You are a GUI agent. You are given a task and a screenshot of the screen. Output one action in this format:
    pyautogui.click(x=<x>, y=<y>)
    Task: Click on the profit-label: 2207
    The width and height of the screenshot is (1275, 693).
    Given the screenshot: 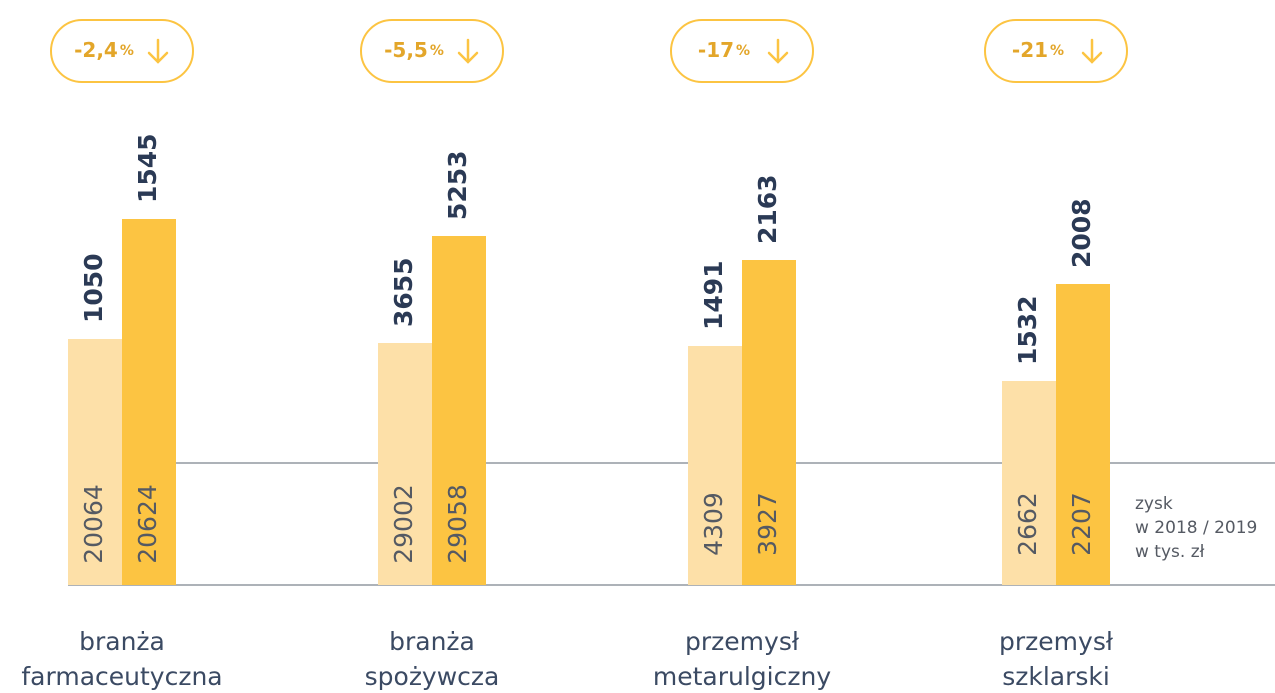 What is the action you would take?
    pyautogui.click(x=1081, y=524)
    